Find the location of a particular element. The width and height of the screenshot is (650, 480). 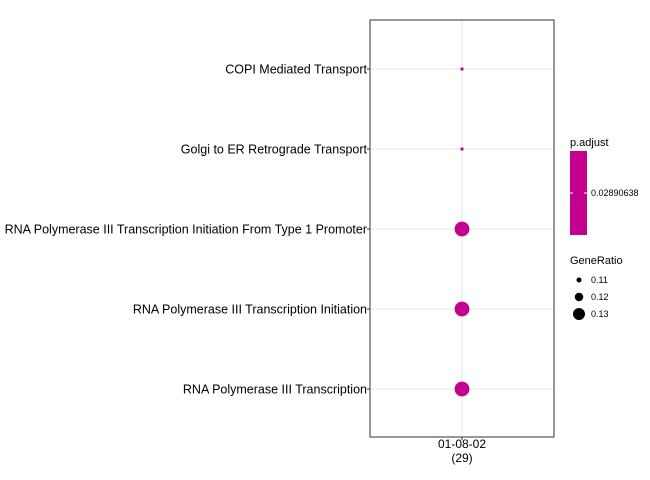

color-legend-title: p.adjust is located at coordinates (589, 143).